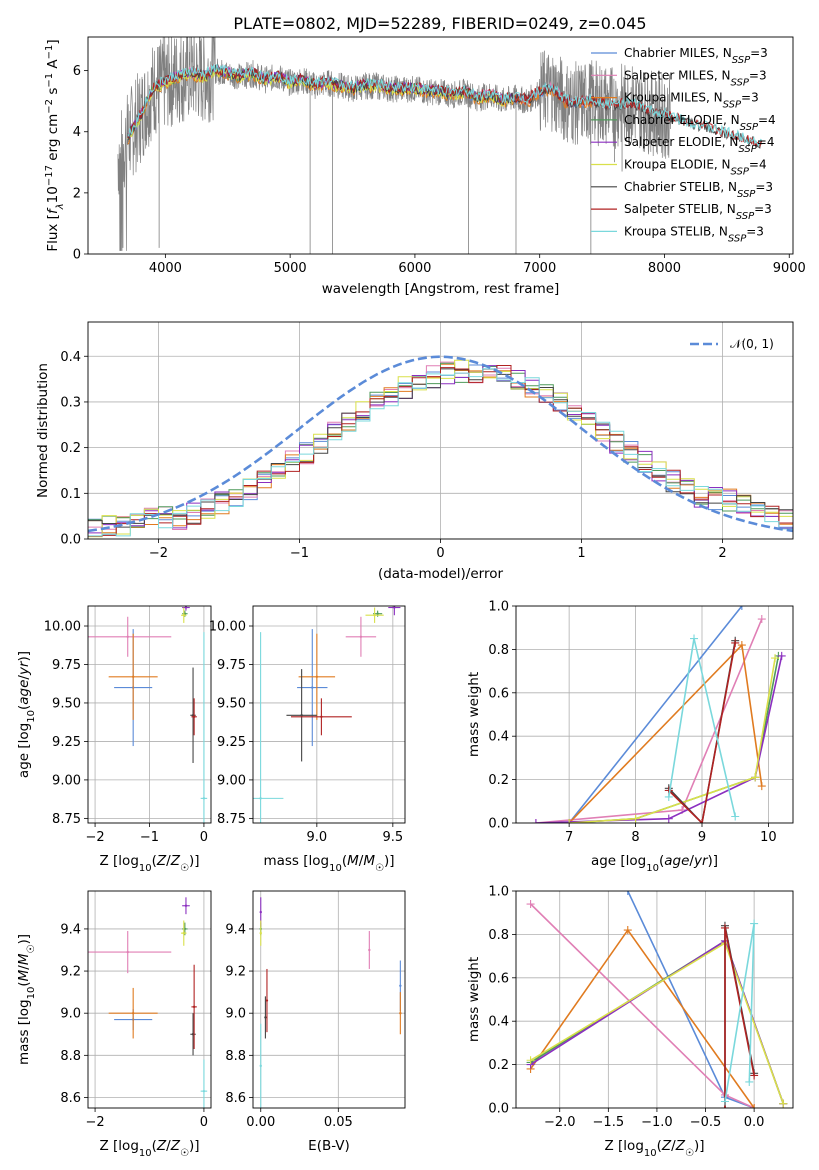 The width and height of the screenshot is (819, 1170). What do you see at coordinates (560, 1122) in the screenshot?
I see `x-tick-label: −2.0` at bounding box center [560, 1122].